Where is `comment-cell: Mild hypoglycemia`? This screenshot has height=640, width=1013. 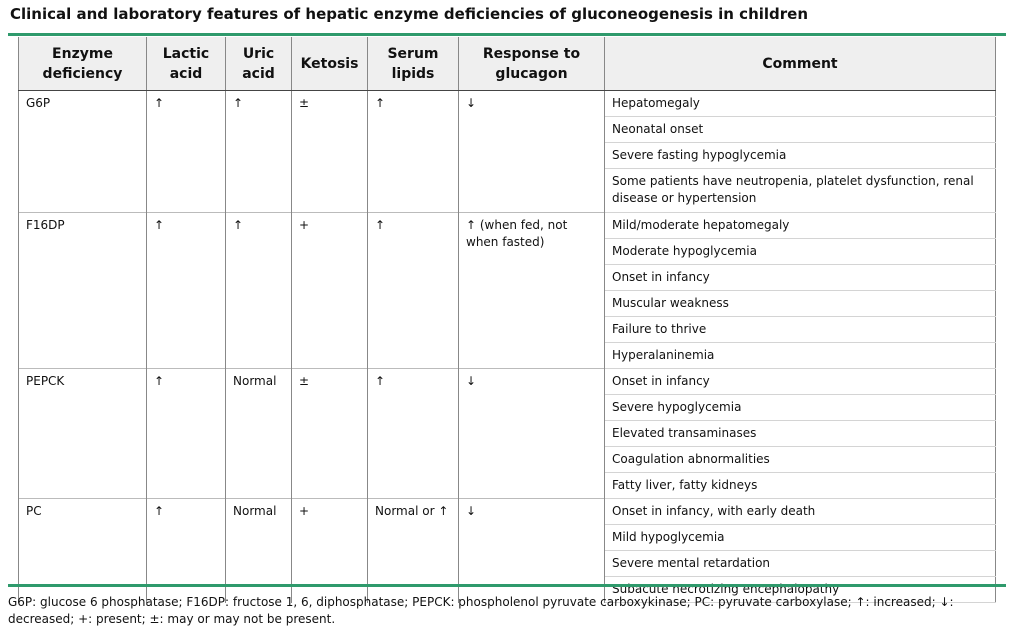 comment-cell: Mild hypoglycemia is located at coordinates (800, 537).